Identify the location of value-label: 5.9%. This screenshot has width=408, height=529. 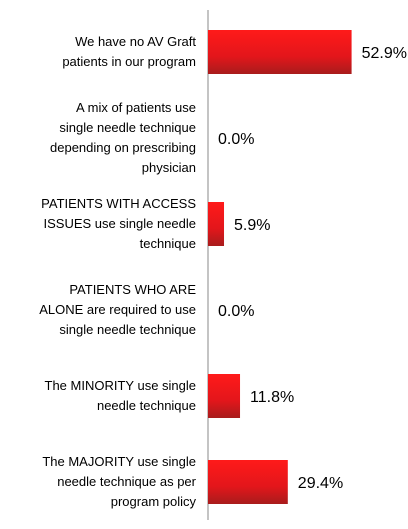
(252, 225).